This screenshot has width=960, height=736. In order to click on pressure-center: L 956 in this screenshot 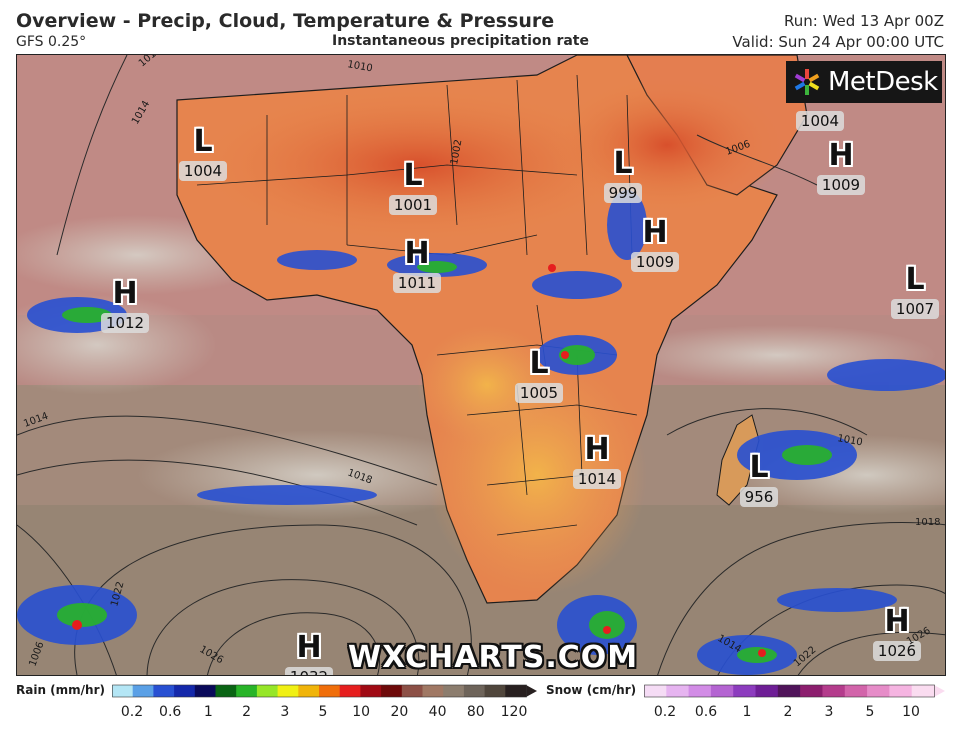, I will do `click(759, 480)`.